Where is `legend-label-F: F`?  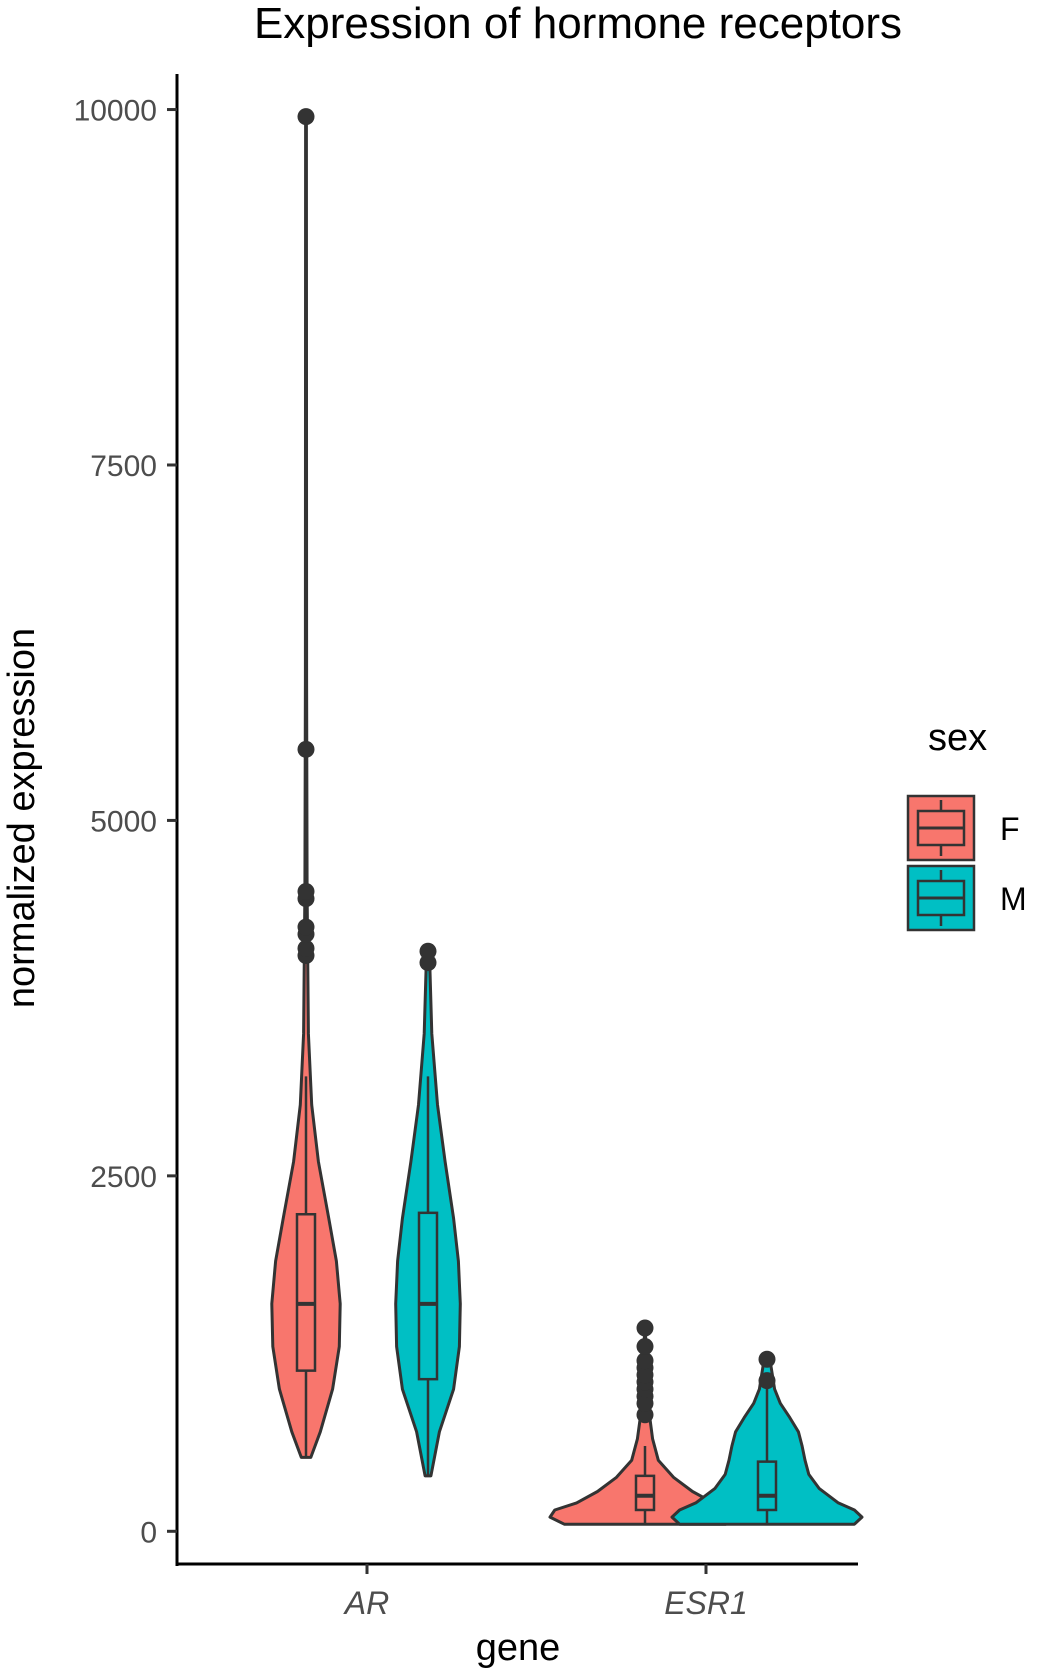
legend-label-F: F is located at coordinates (1010, 829).